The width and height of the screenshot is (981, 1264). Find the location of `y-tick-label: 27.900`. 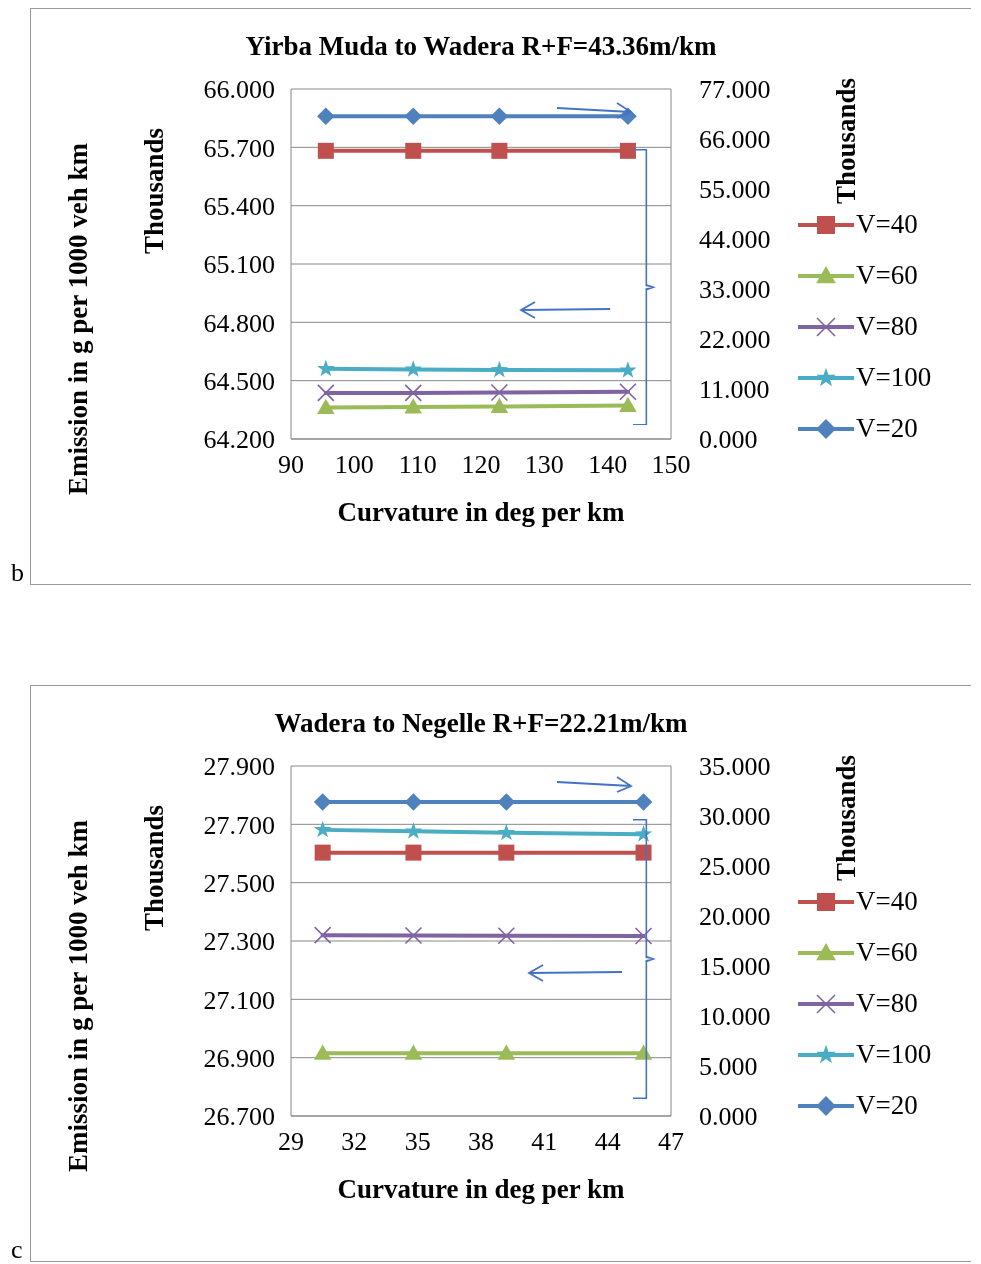

y-tick-label: 27.900 is located at coordinates (239, 767).